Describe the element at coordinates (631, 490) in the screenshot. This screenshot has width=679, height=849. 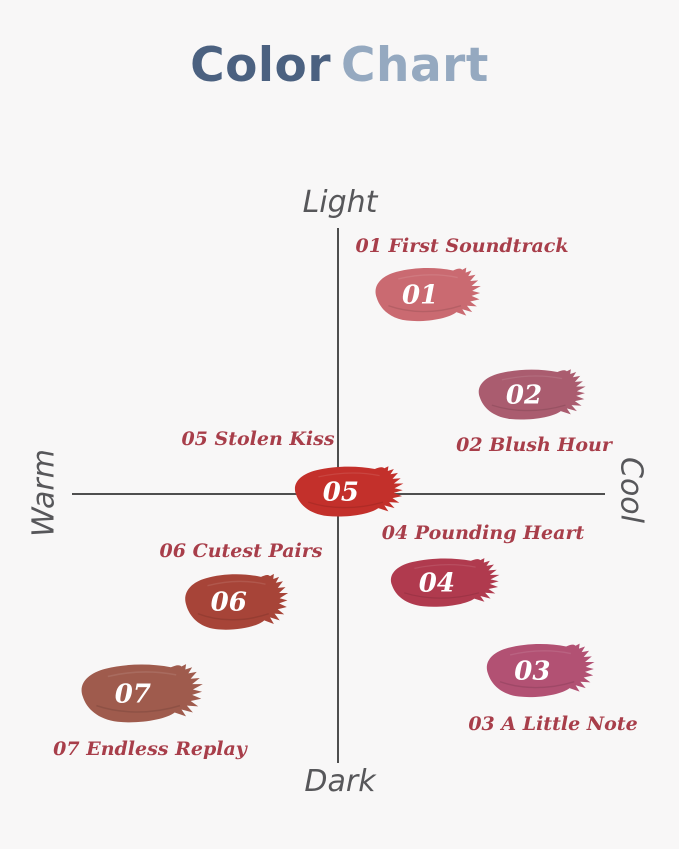
I see `axis-label-cool: Cool` at that location.